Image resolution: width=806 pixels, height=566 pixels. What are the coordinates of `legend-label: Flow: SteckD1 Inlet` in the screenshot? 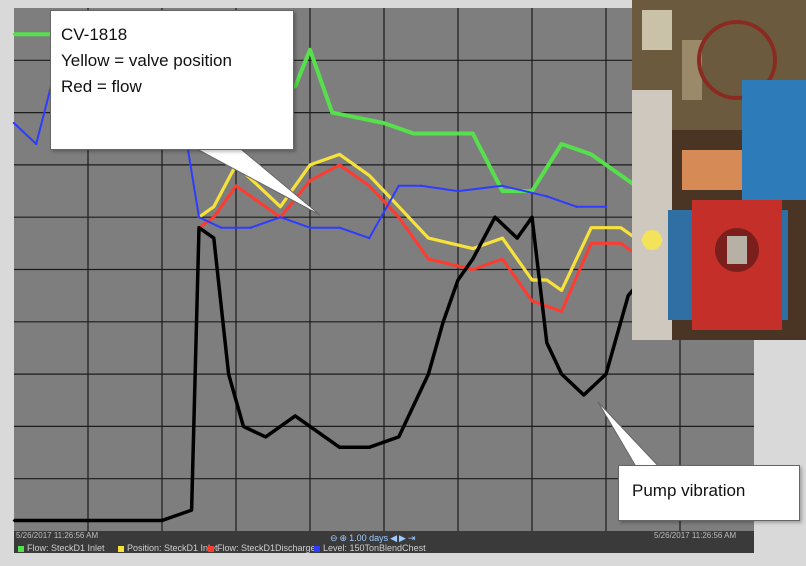 It's located at (66, 548).